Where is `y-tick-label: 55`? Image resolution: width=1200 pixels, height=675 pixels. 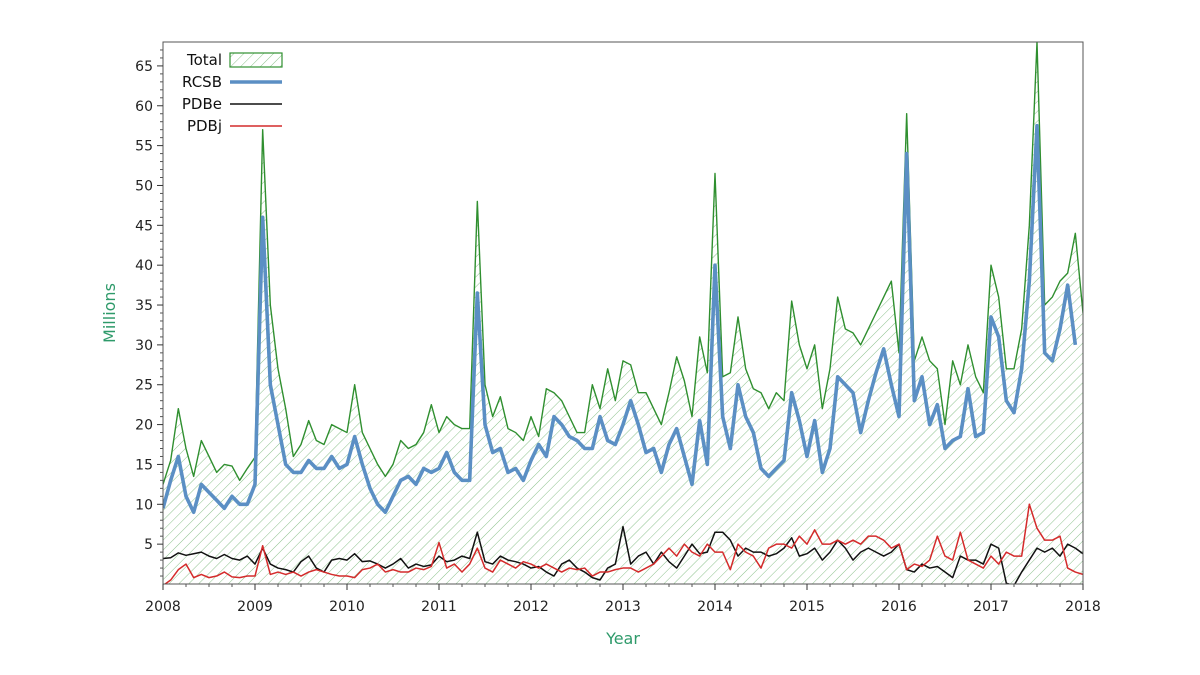 y-tick-label: 55 is located at coordinates (144, 147).